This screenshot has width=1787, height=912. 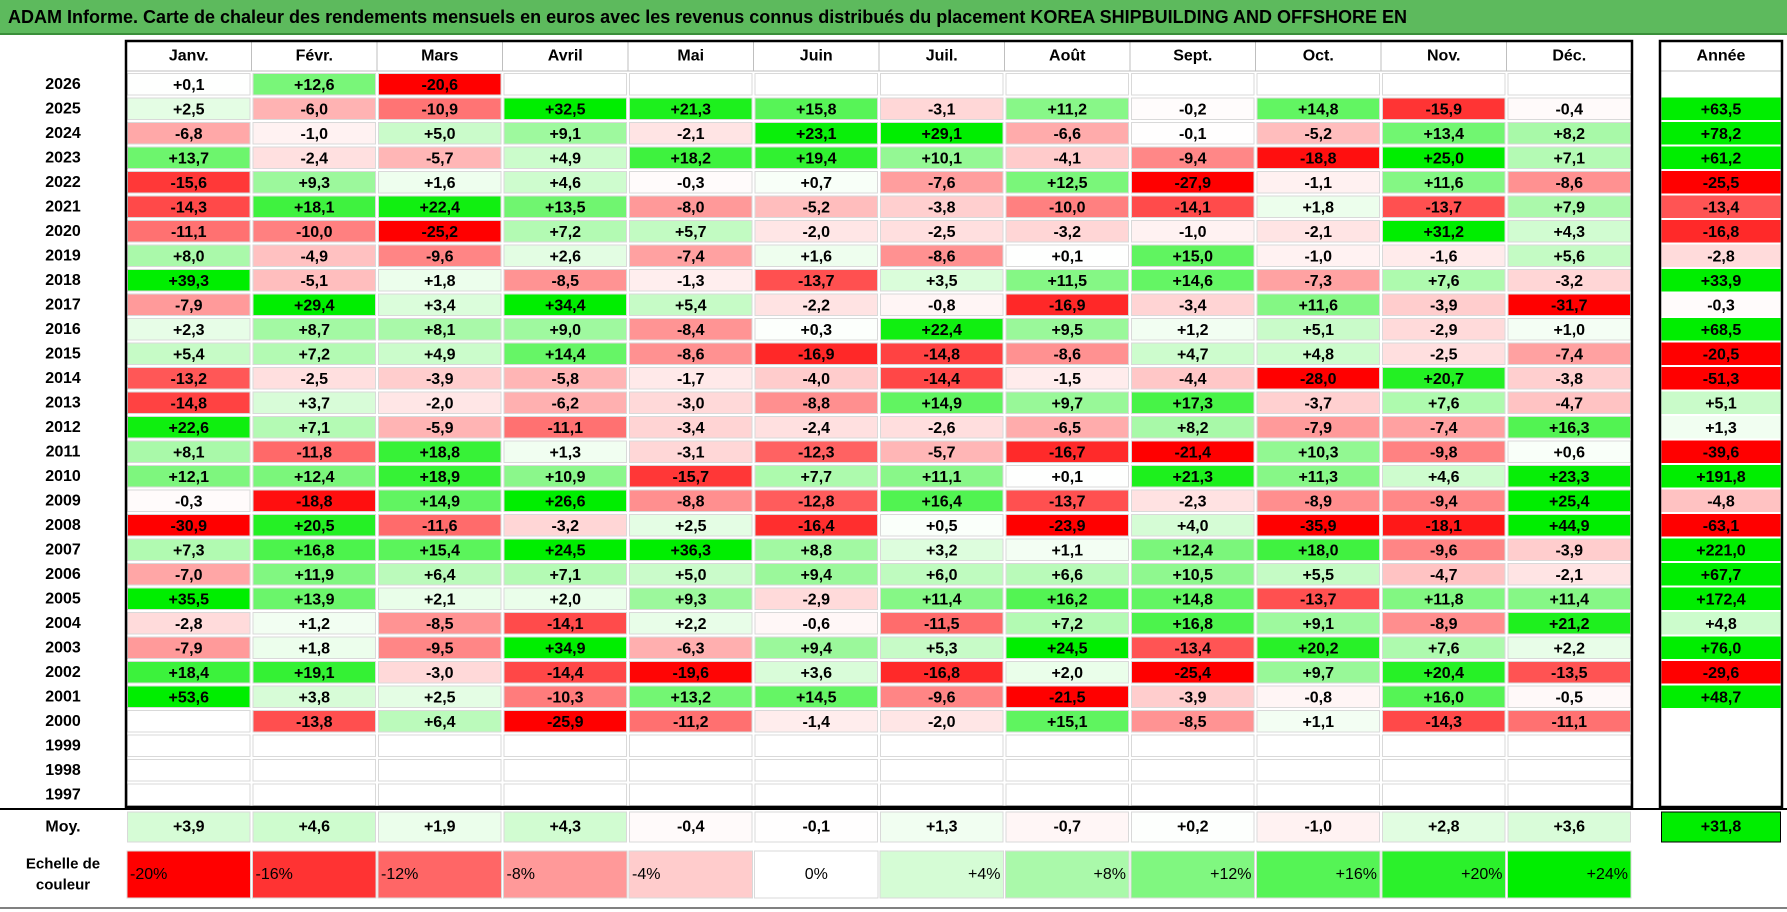 I want to click on cell-value: -14,1, so click(x=565, y=624).